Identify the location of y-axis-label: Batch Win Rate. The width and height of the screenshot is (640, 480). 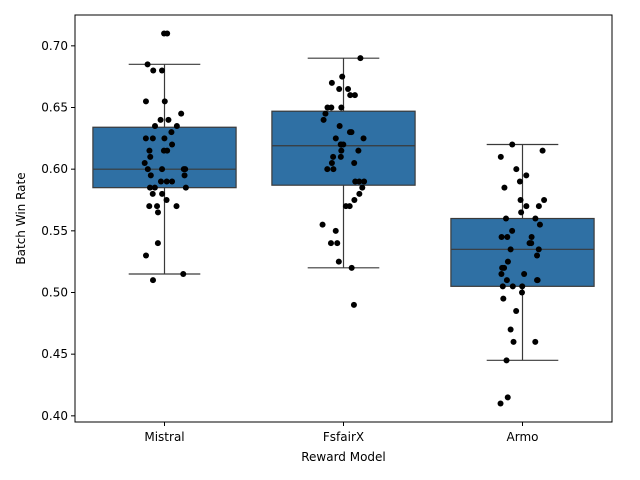
(21, 218).